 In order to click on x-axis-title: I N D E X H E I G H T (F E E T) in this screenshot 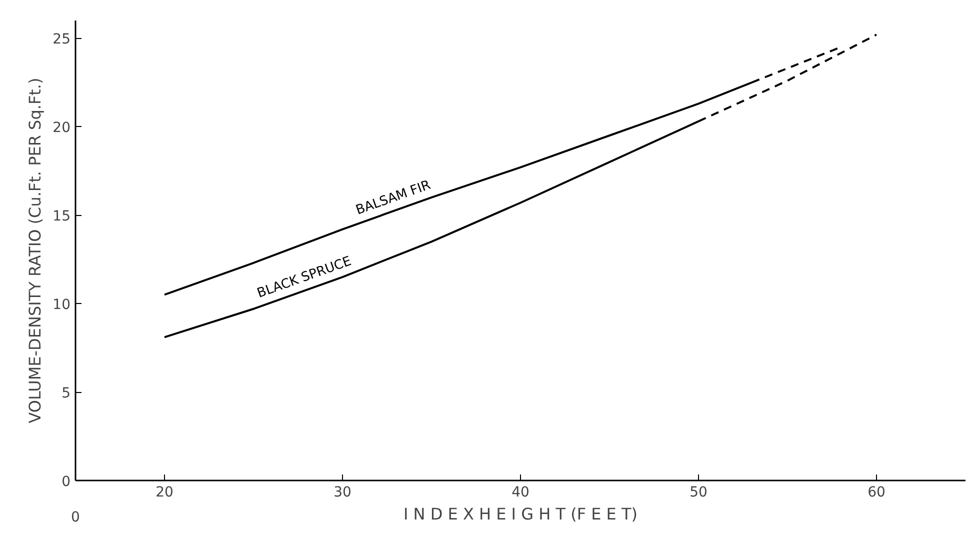, I will do `click(520, 514)`.